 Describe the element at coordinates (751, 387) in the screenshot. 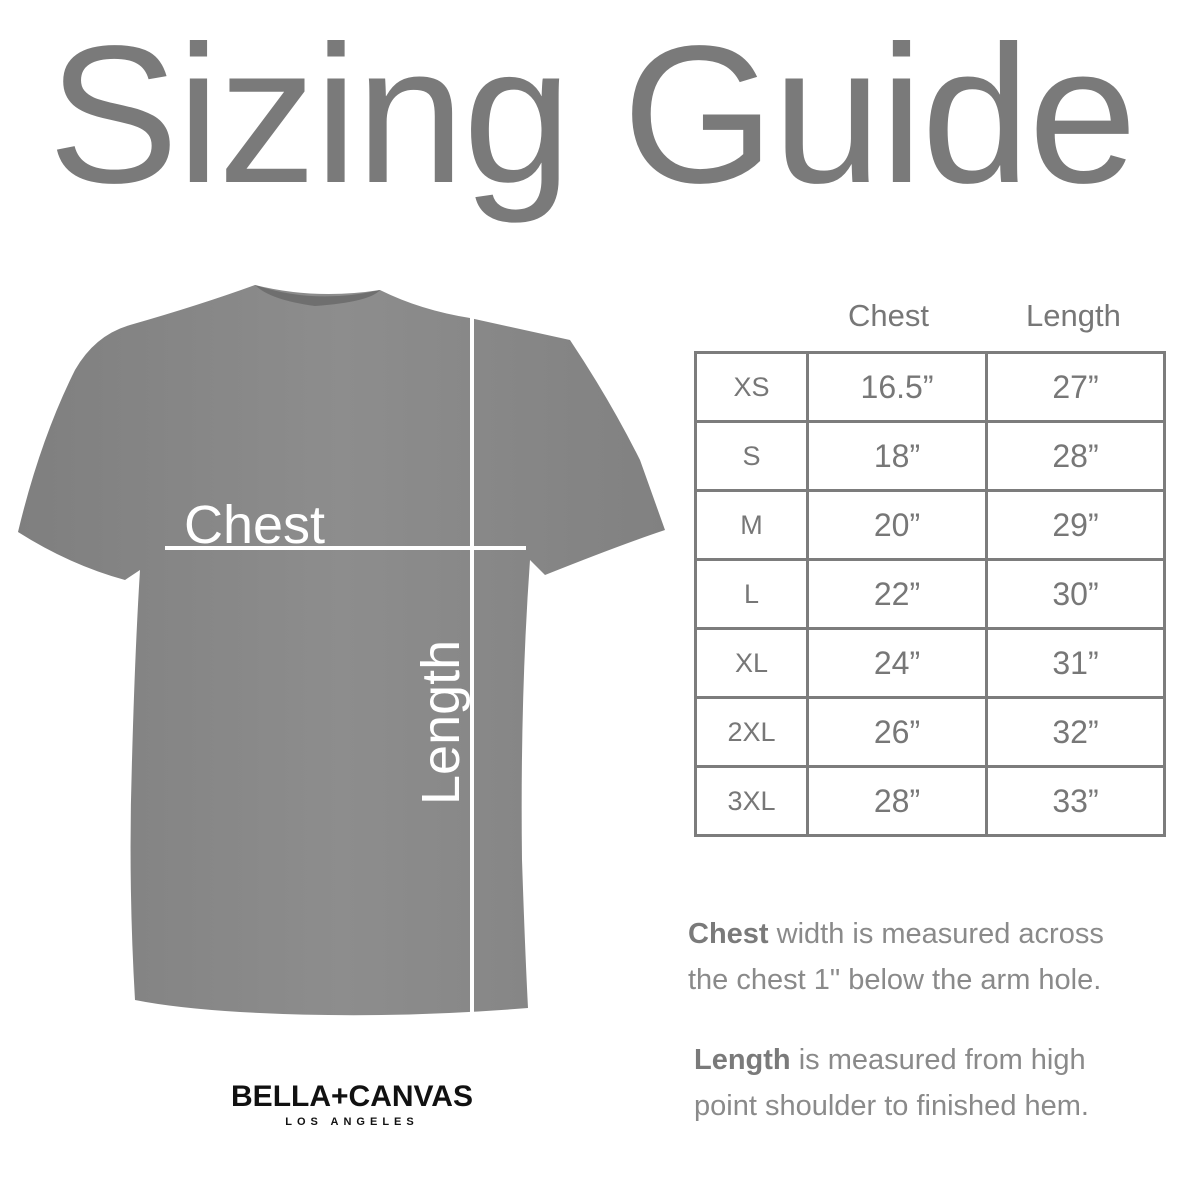

I see `cell-size: XS` at that location.